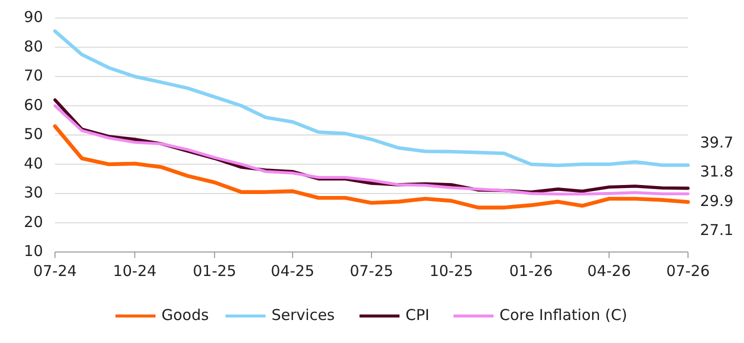 The height and width of the screenshot is (343, 744). Describe the element at coordinates (33, 163) in the screenshot. I see `y-tick-label: 40` at that location.